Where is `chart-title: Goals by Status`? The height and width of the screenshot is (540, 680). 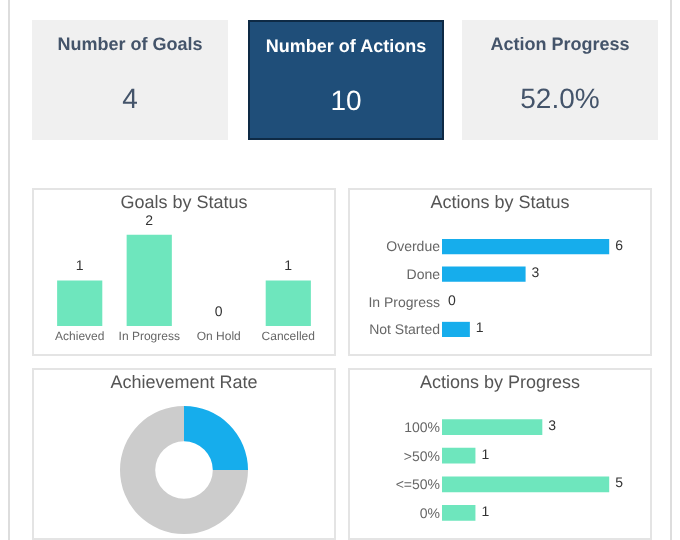
chart-title: Goals by Status is located at coordinates (184, 201).